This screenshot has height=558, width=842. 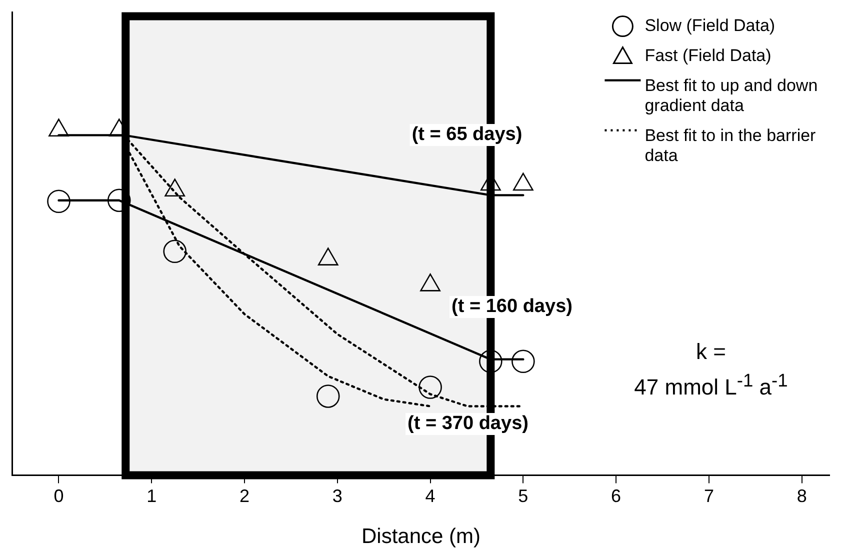 What do you see at coordinates (709, 496) in the screenshot?
I see `x-tick-label: 7` at bounding box center [709, 496].